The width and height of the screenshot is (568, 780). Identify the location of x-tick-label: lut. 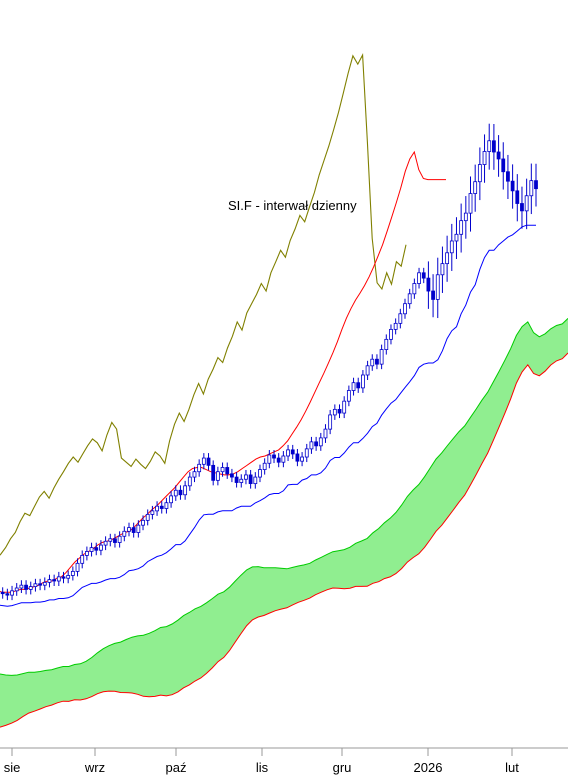
(512, 767).